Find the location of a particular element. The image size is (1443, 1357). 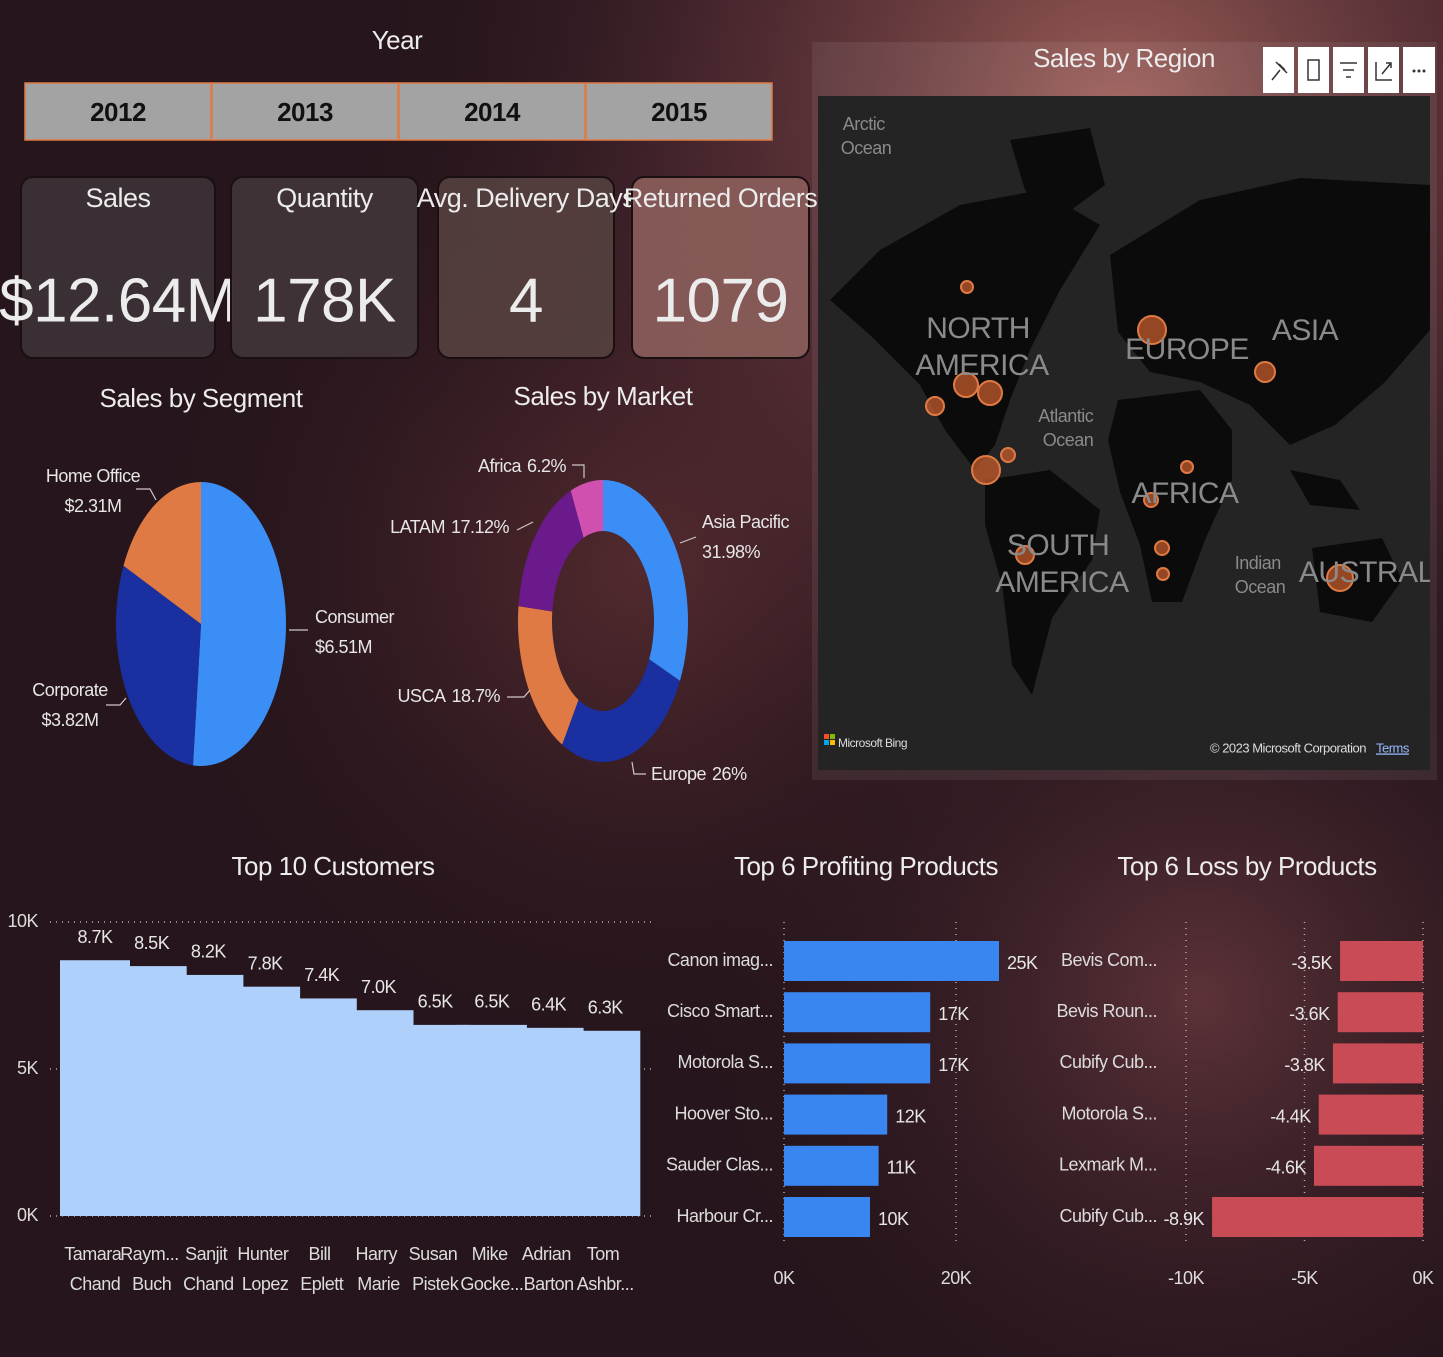

slice-category: USCA is located at coordinates (421, 696).